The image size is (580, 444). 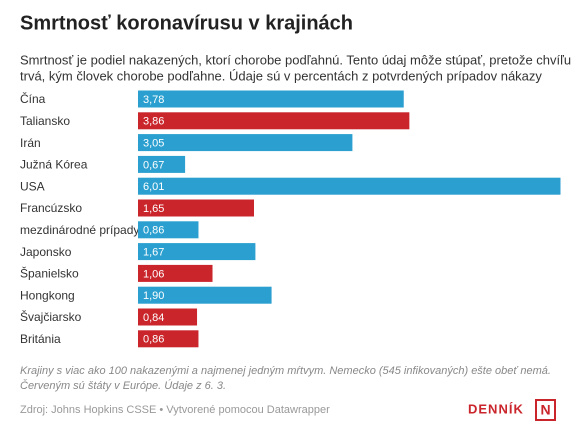 I want to click on category-label: Irán, so click(x=30, y=143).